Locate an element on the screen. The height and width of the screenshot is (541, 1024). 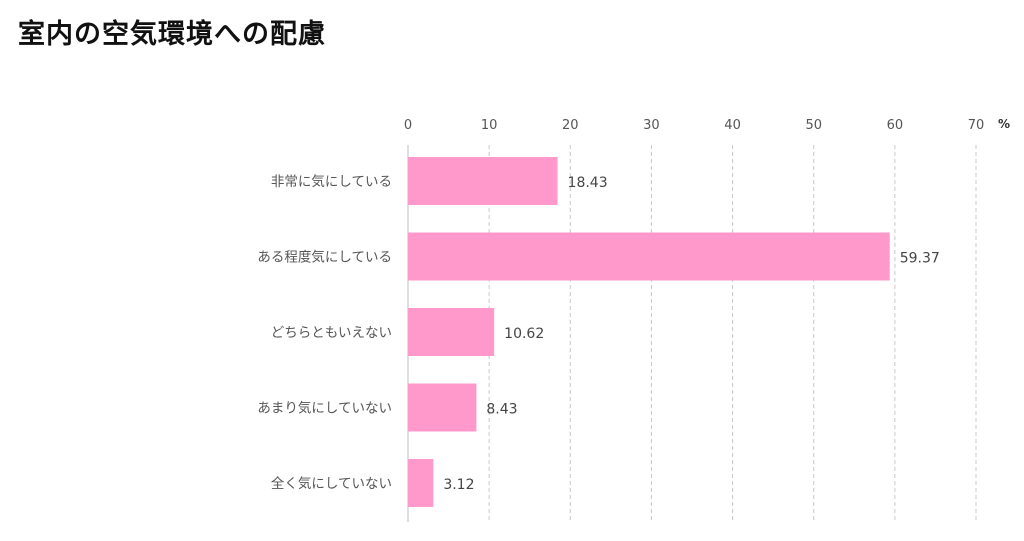
x-tick-label: 50 is located at coordinates (813, 125).